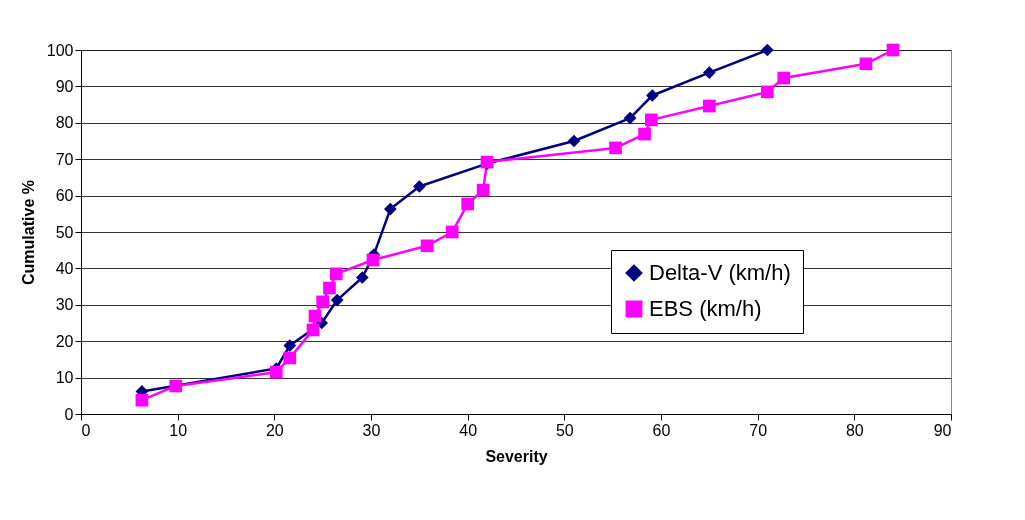  I want to click on y-tick-label: 60, so click(64, 196).